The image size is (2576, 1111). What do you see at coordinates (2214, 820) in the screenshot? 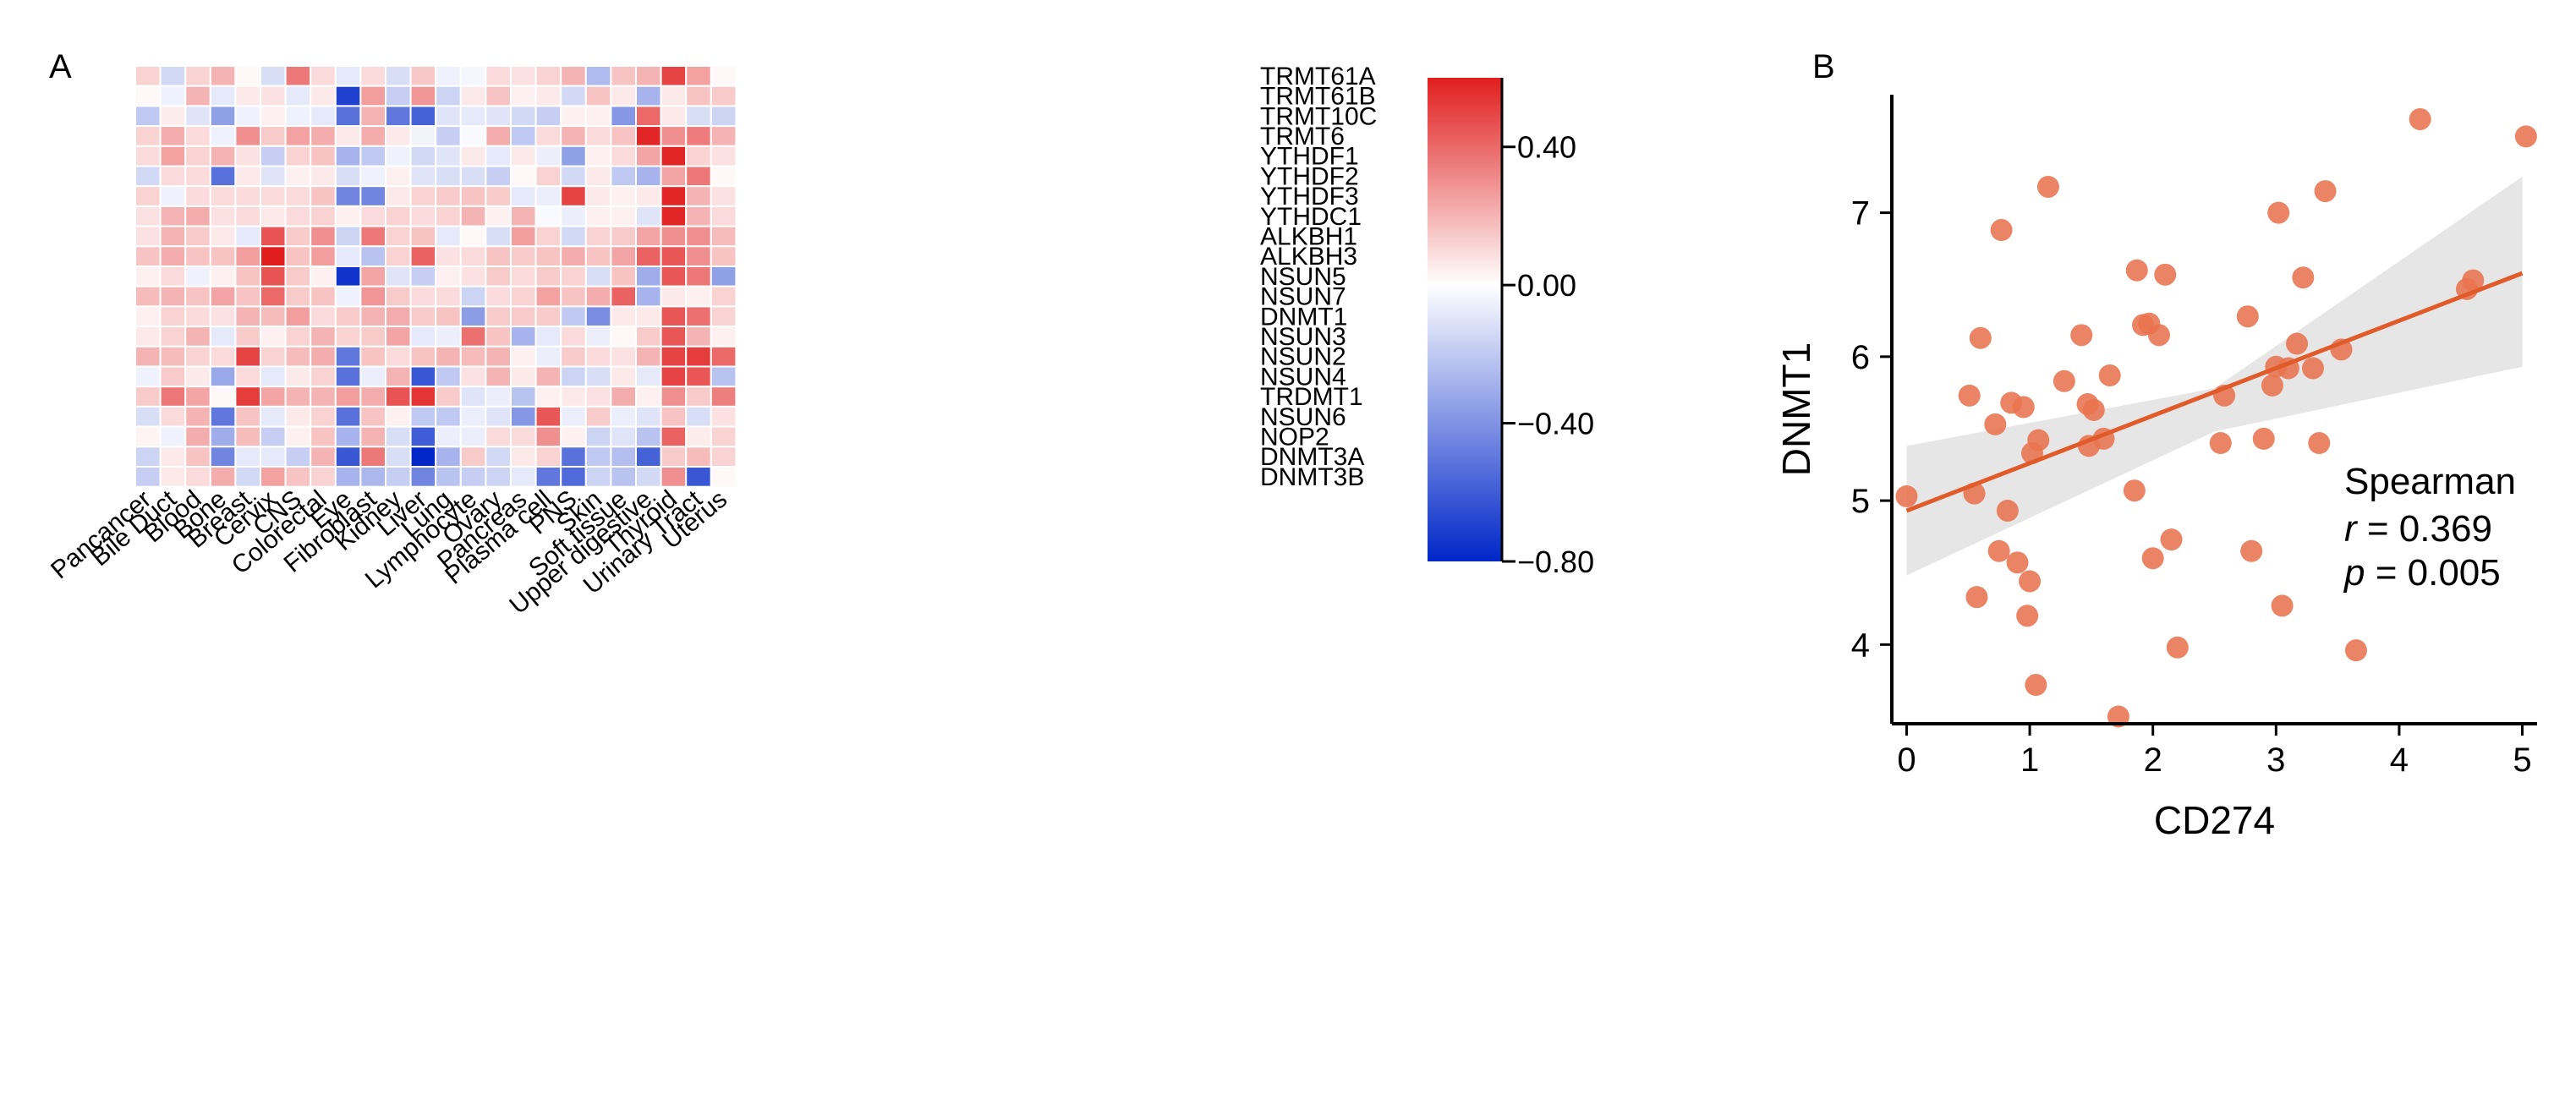
I see `x-axis-label: CD274` at bounding box center [2214, 820].